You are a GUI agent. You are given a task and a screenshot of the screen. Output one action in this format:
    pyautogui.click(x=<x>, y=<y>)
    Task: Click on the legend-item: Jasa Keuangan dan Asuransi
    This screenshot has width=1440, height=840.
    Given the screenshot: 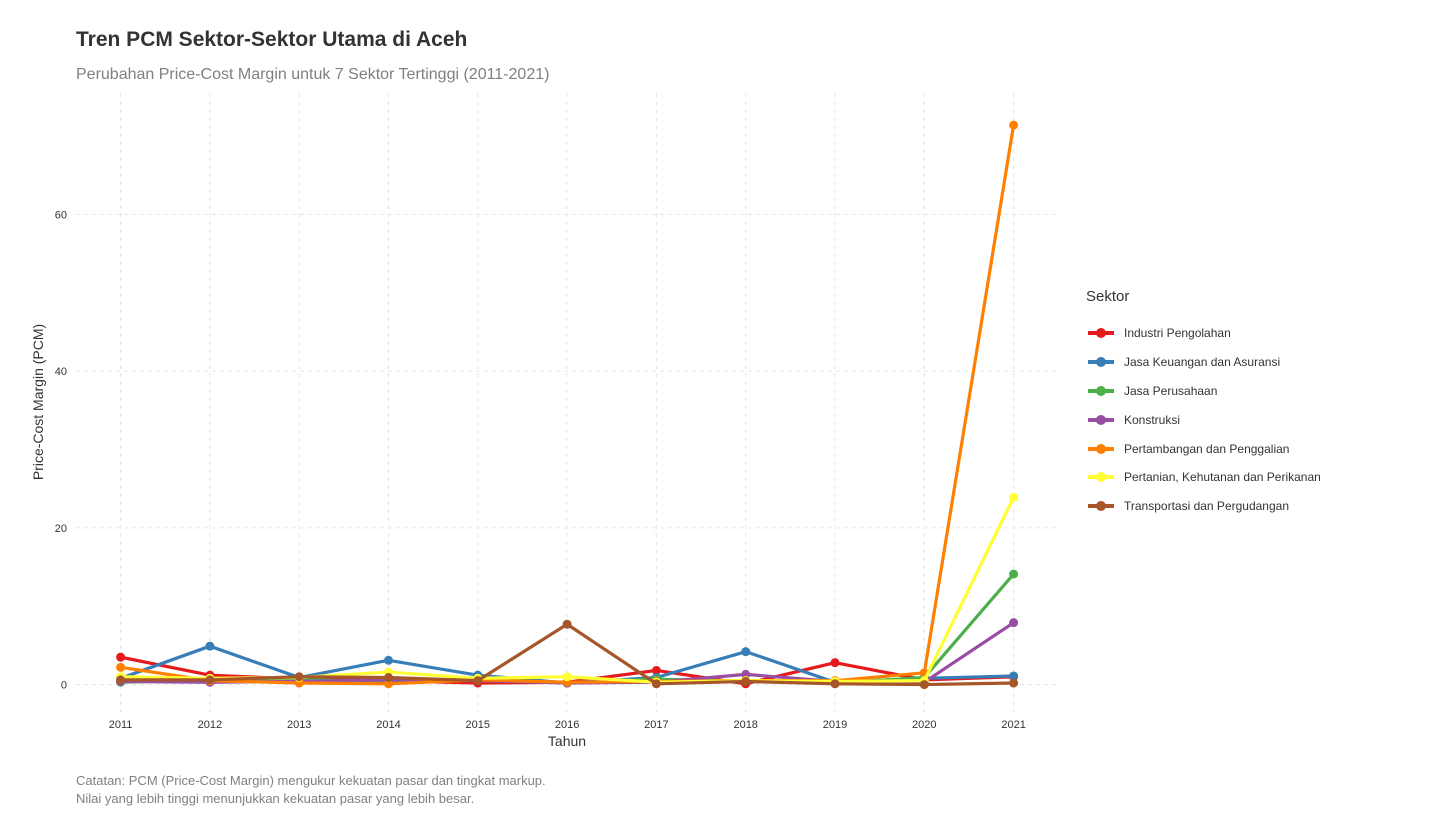 What is the action you would take?
    pyautogui.click(x=1203, y=362)
    